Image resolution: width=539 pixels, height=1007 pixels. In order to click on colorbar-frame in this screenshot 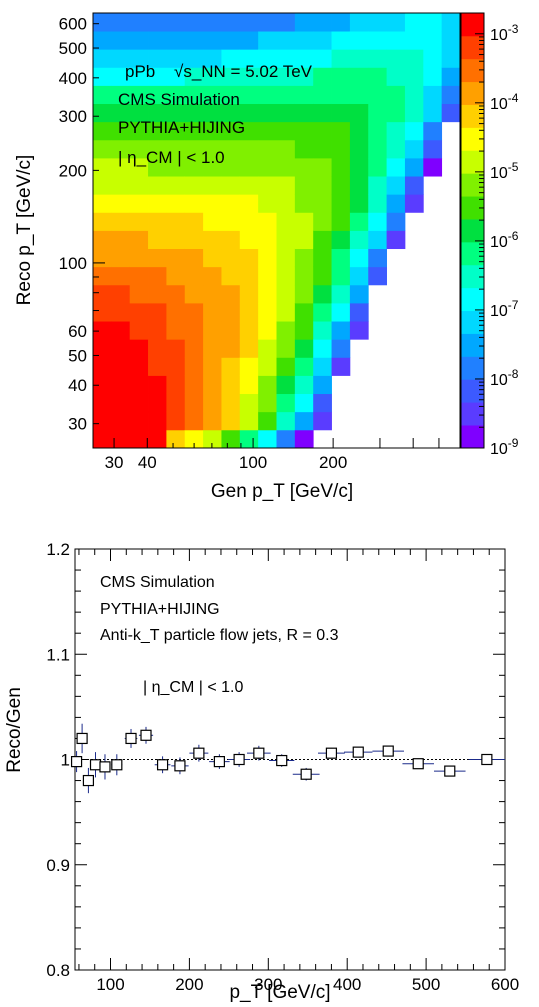, I will do `click(472, 230)`.